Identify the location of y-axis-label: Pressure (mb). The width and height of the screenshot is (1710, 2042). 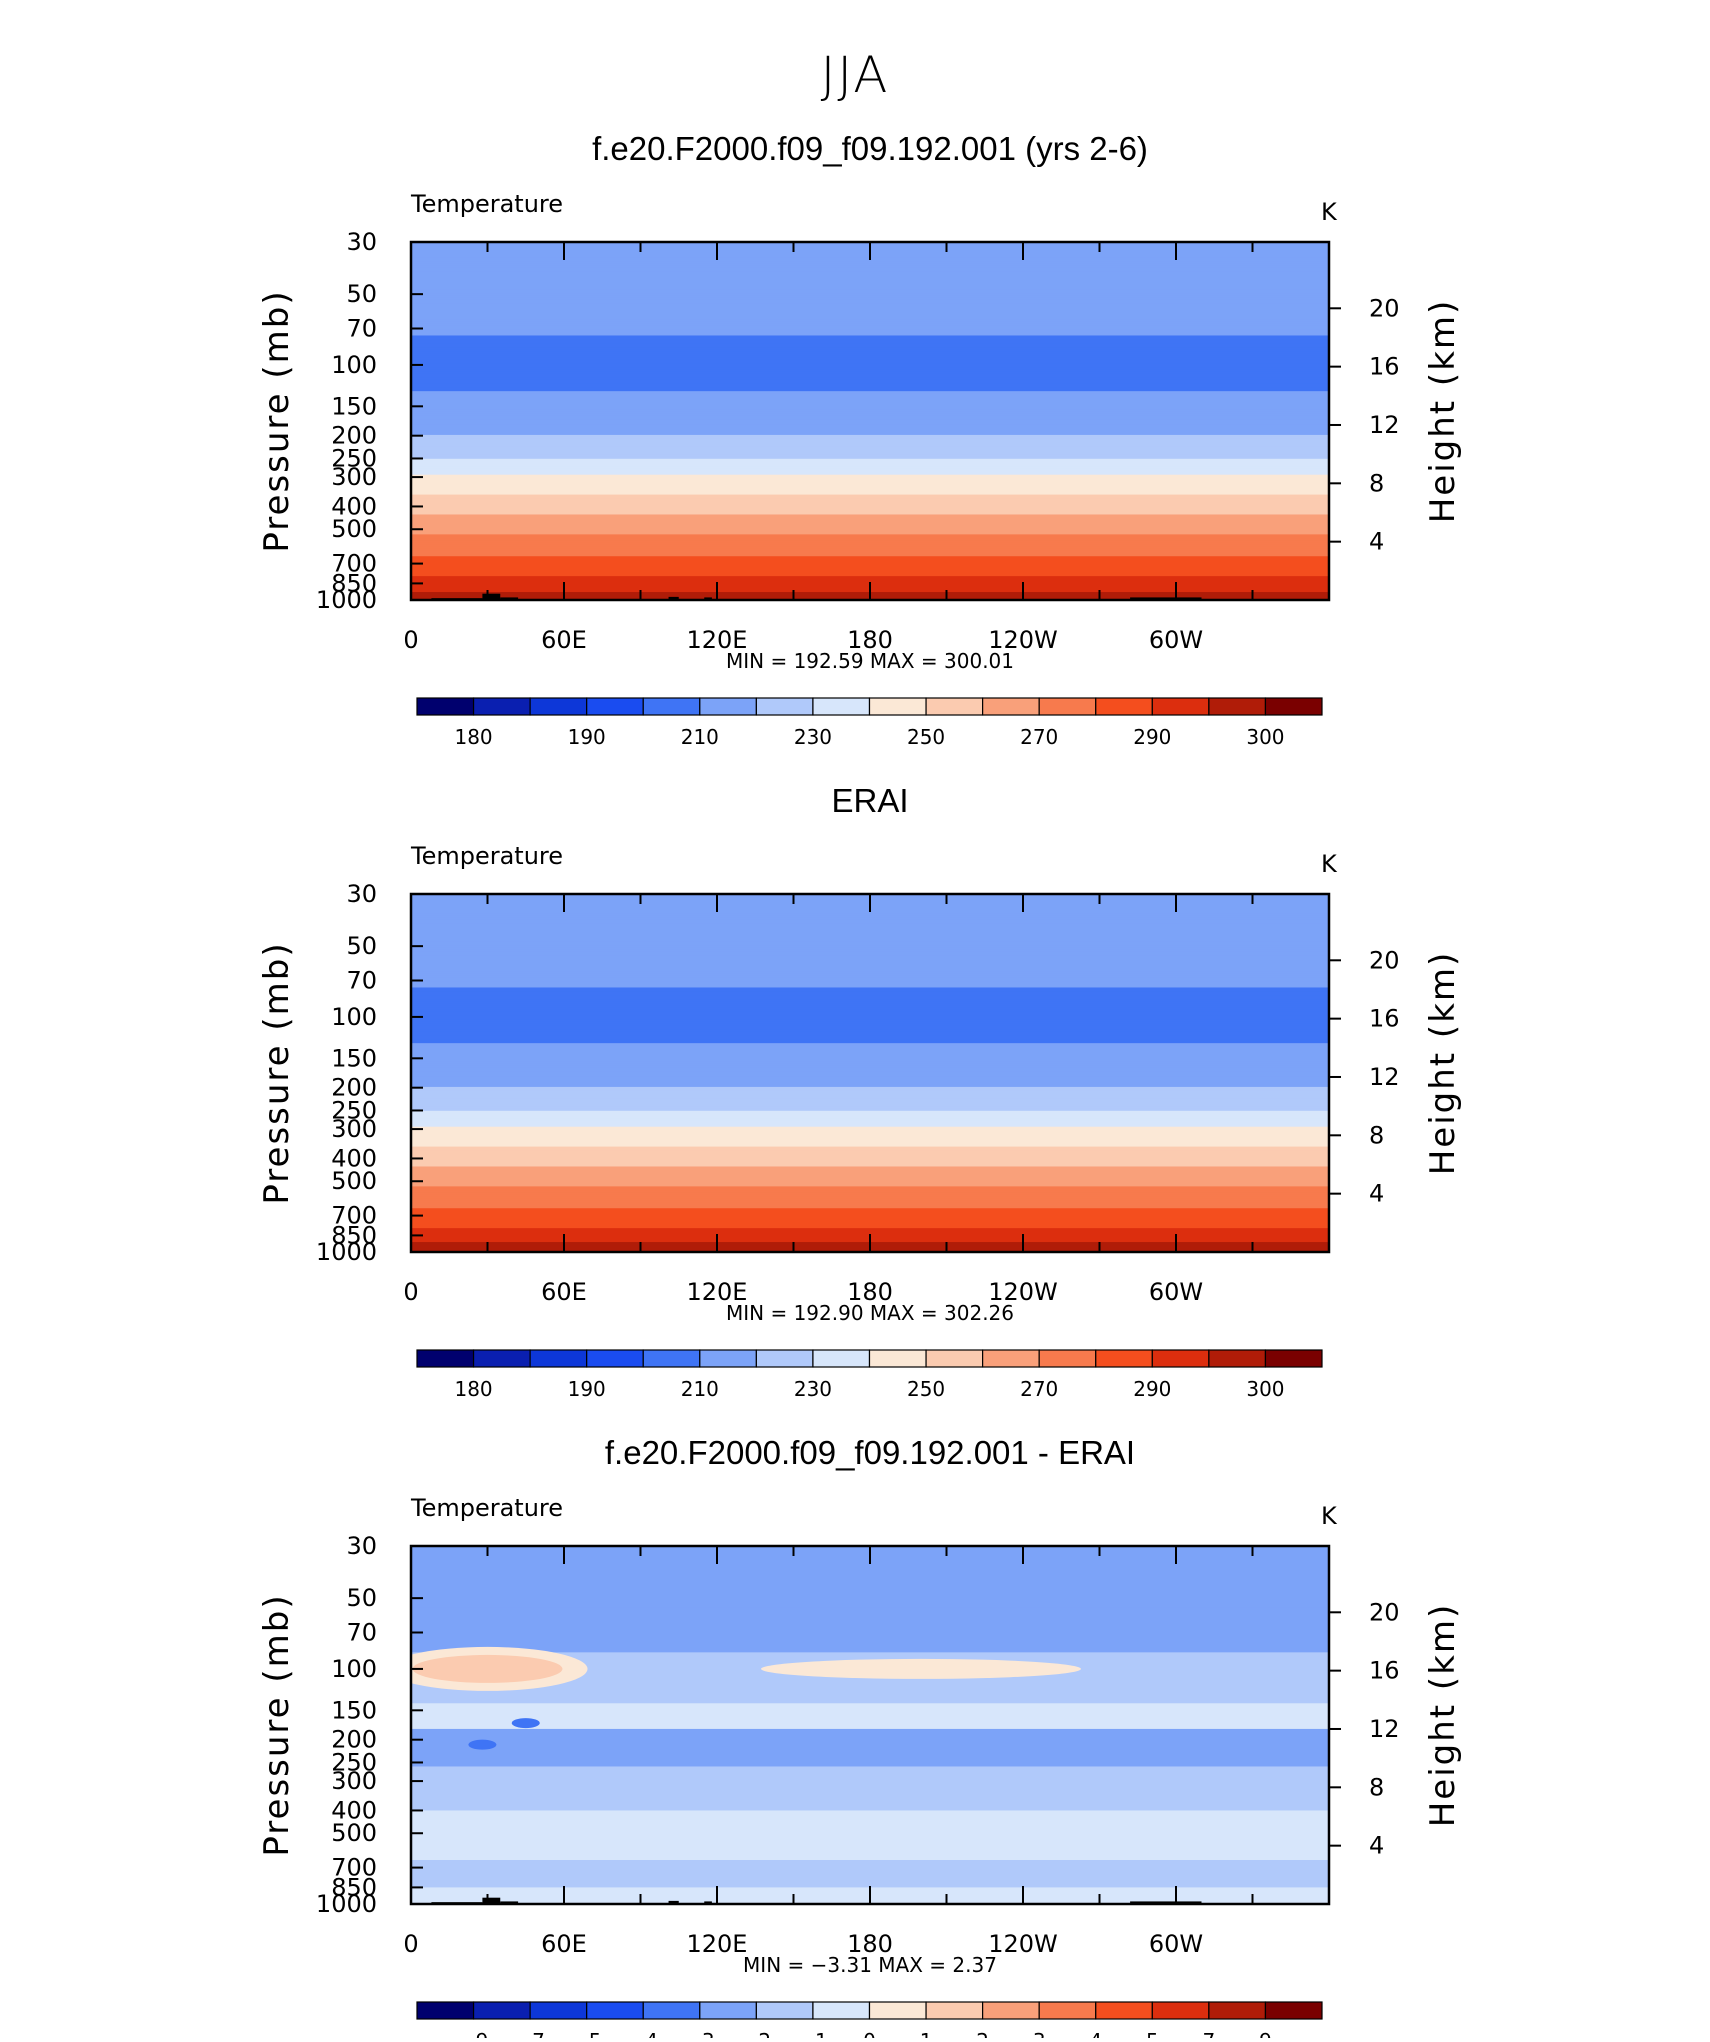
(277, 420).